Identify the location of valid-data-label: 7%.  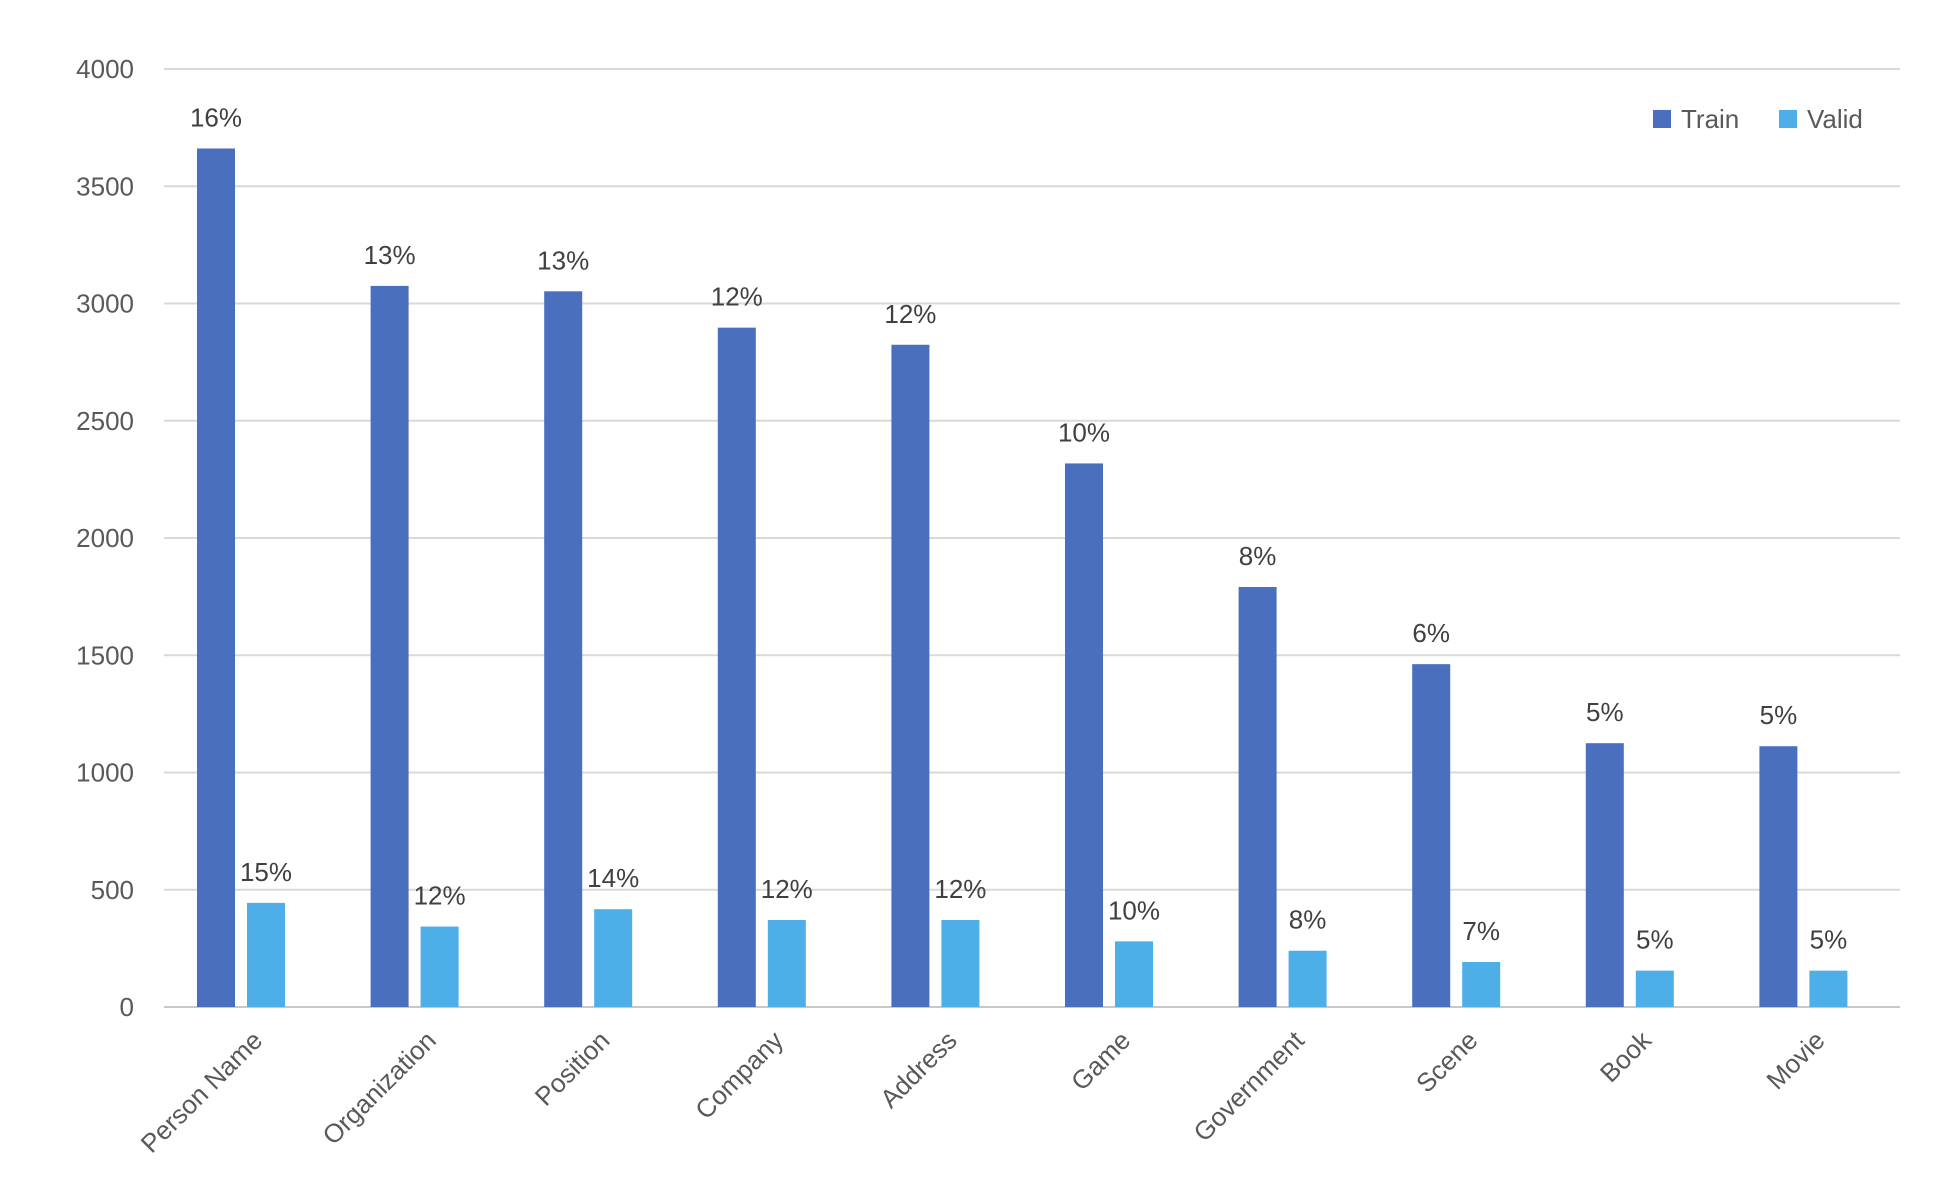
(1481, 931).